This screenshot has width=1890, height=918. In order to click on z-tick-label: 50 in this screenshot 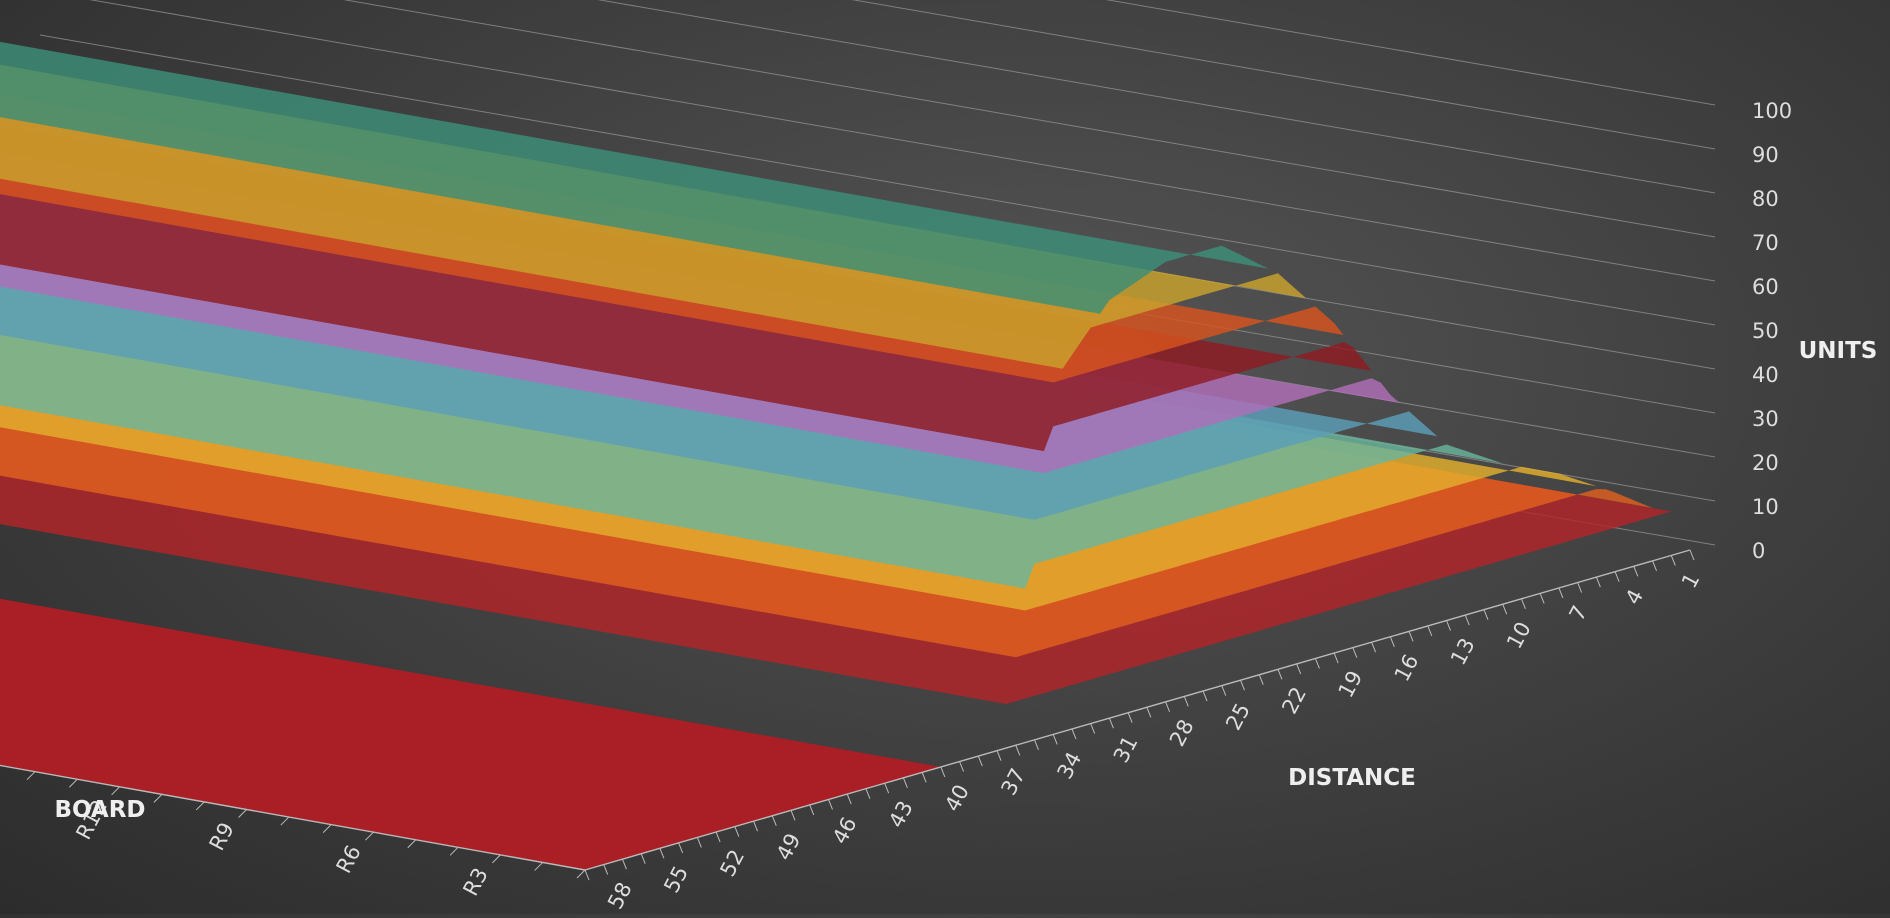, I will do `click(1765, 331)`.